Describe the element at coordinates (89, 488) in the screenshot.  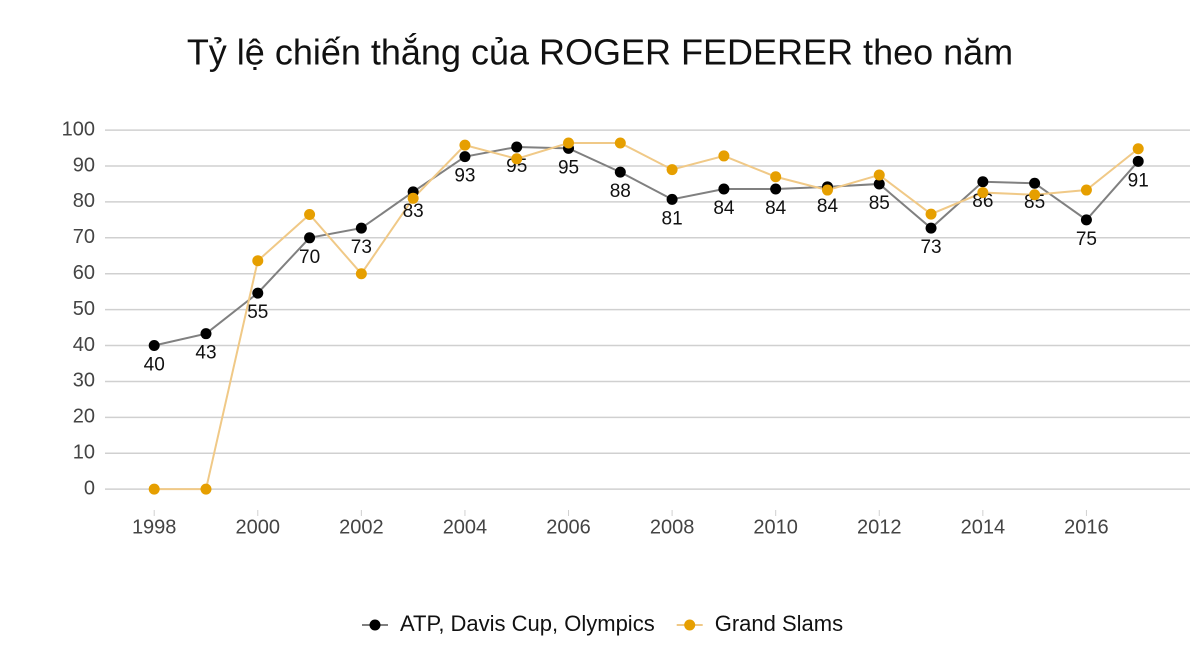
I see `y-tick-label: 0` at that location.